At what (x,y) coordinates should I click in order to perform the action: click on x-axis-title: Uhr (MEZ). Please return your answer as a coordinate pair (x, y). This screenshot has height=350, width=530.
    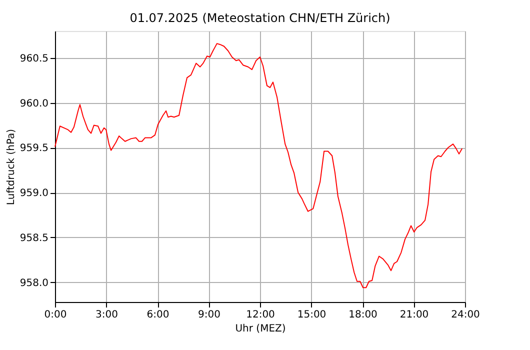
    Looking at the image, I should click on (260, 329).